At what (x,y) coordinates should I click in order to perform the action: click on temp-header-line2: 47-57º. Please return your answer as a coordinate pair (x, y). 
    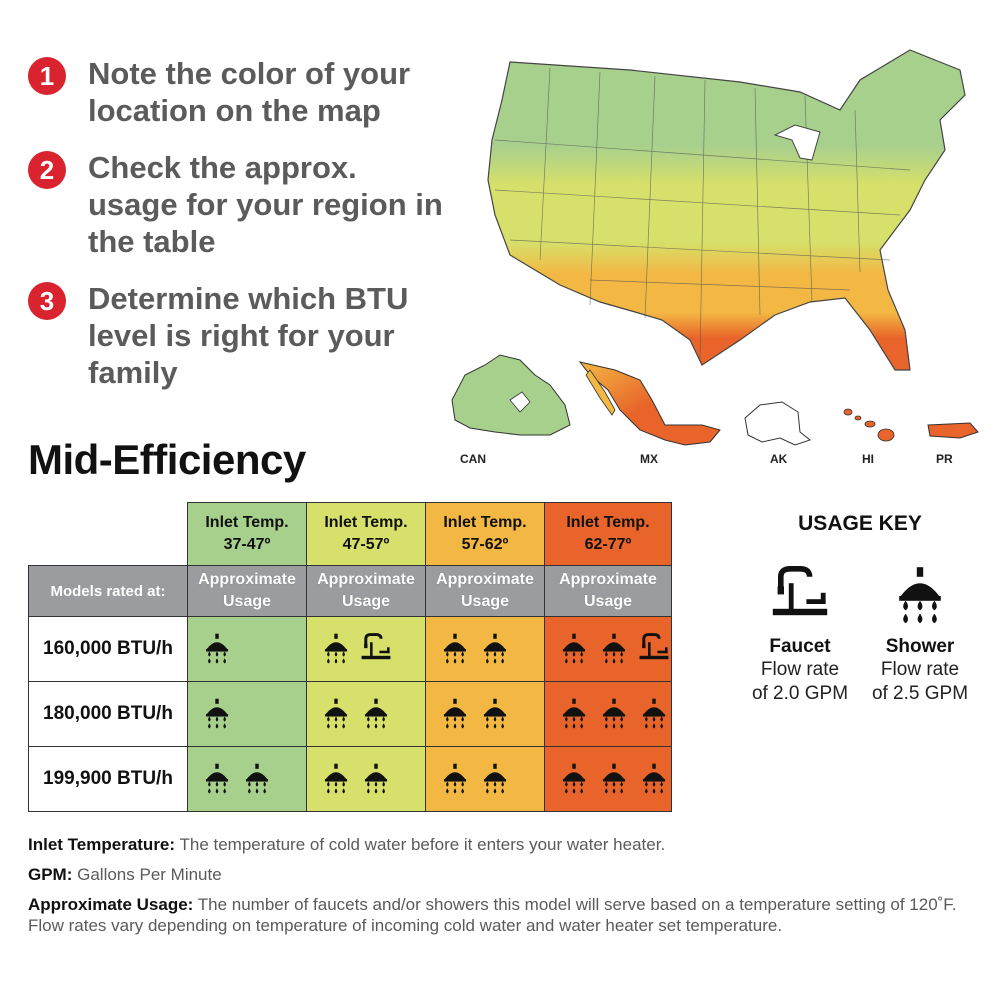
    Looking at the image, I should click on (366, 544).